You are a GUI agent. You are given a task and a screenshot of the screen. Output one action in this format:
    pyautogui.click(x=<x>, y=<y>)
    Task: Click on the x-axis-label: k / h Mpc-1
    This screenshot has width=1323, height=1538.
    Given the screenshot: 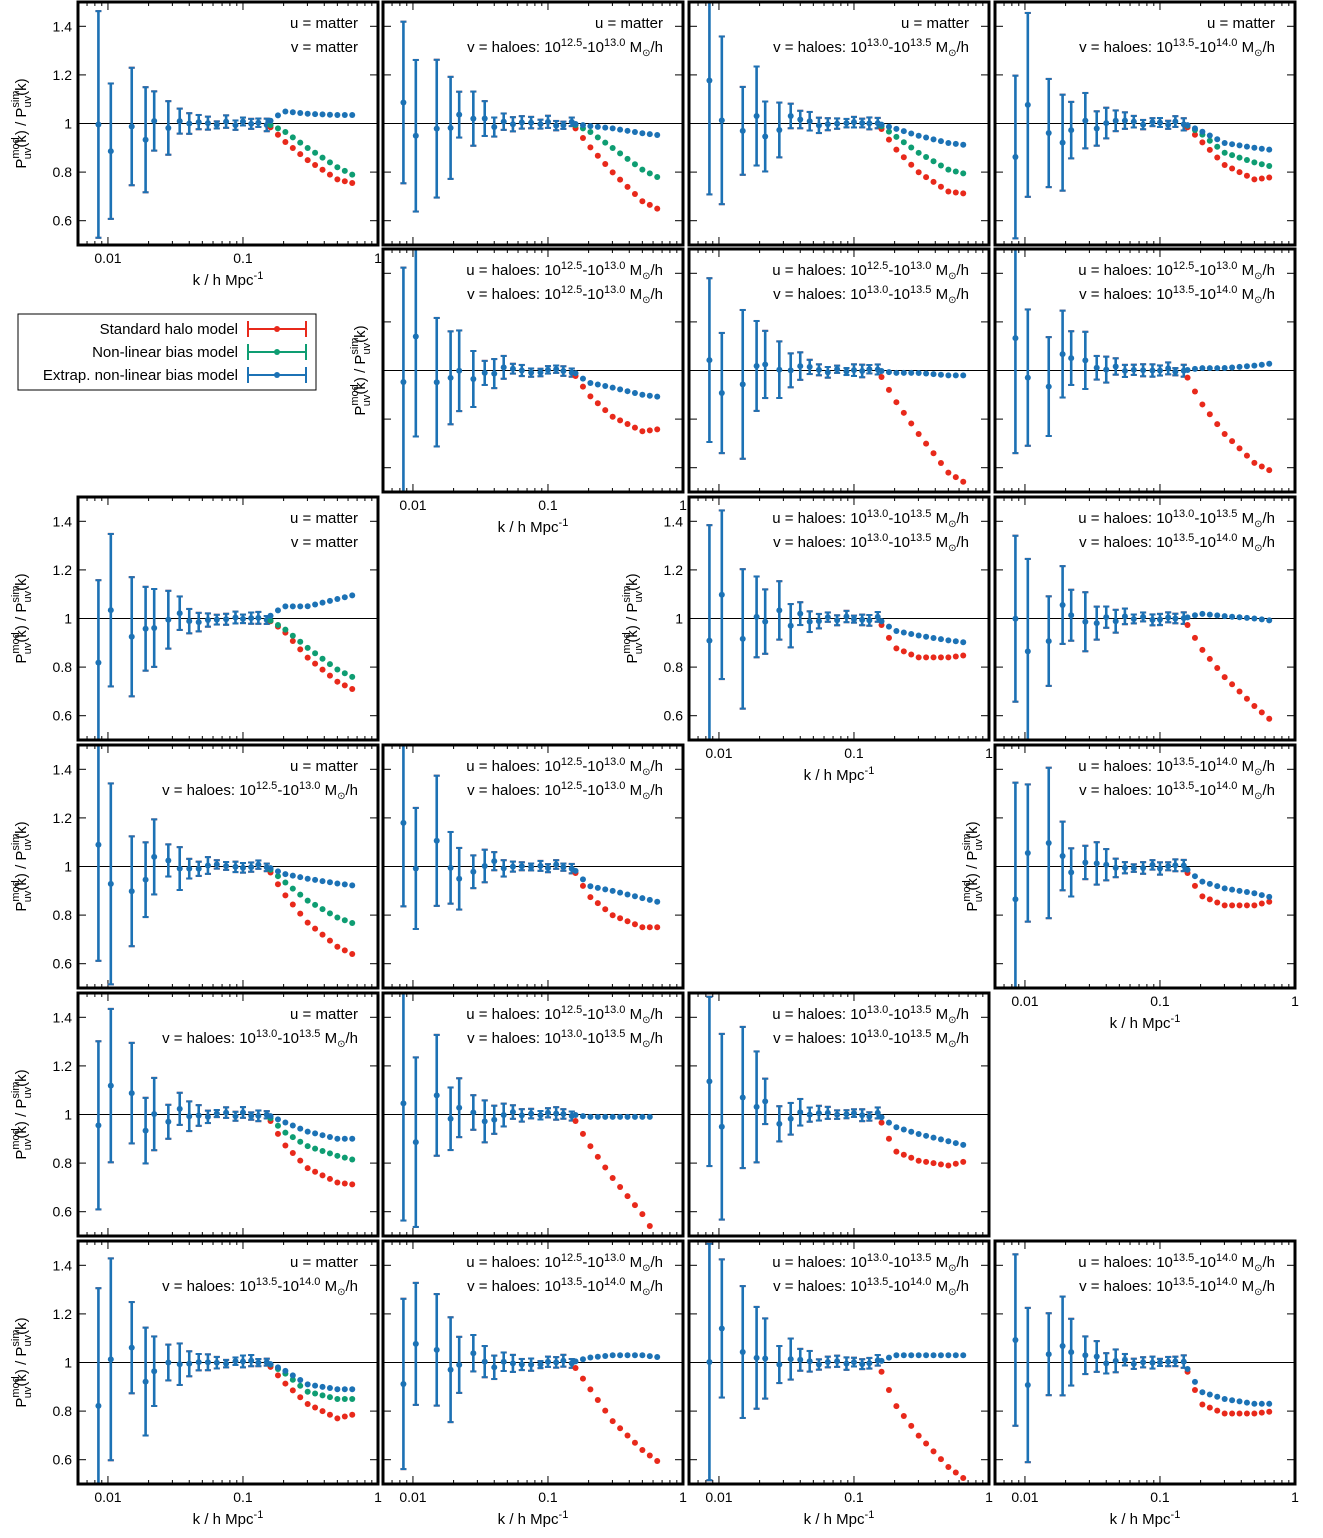 What is the action you would take?
    pyautogui.click(x=1145, y=1518)
    